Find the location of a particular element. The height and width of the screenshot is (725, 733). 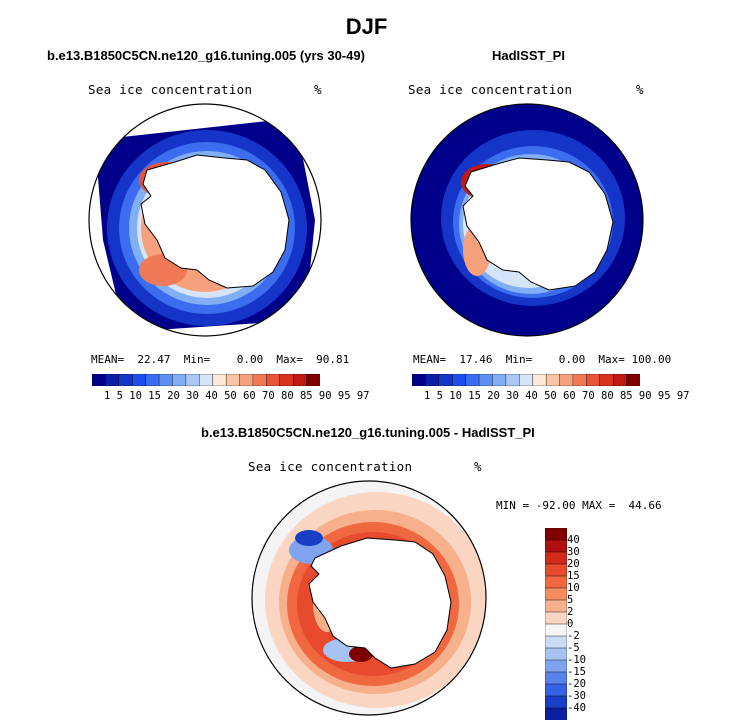

panel-1-stats: MEAN= 22.47 Min= 0.00 Max= 90.81 is located at coordinates (220, 359).